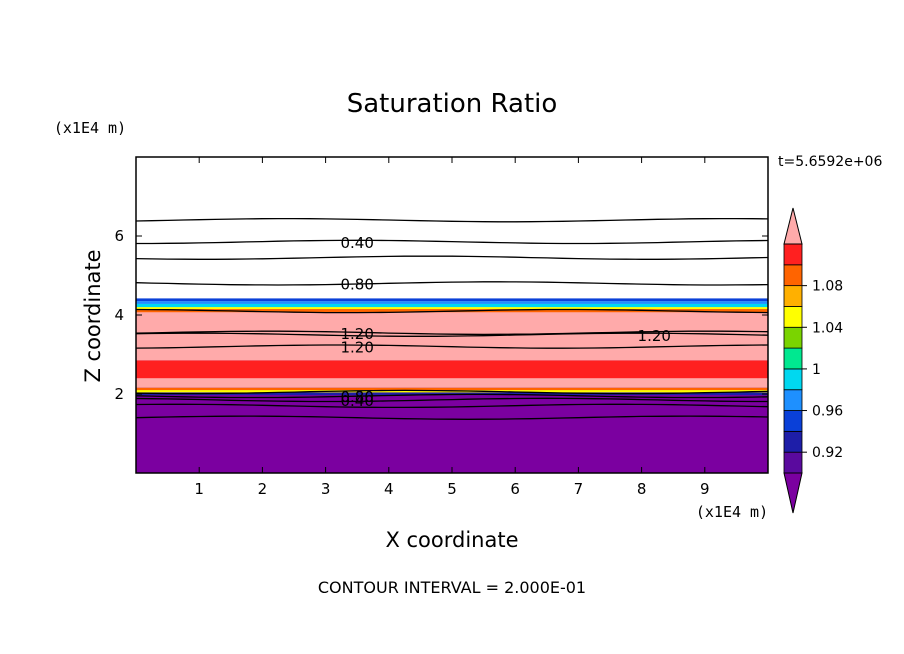 This screenshot has height=654, width=904. Describe the element at coordinates (793, 226) in the screenshot. I see `colorbar-over-arrow` at that location.